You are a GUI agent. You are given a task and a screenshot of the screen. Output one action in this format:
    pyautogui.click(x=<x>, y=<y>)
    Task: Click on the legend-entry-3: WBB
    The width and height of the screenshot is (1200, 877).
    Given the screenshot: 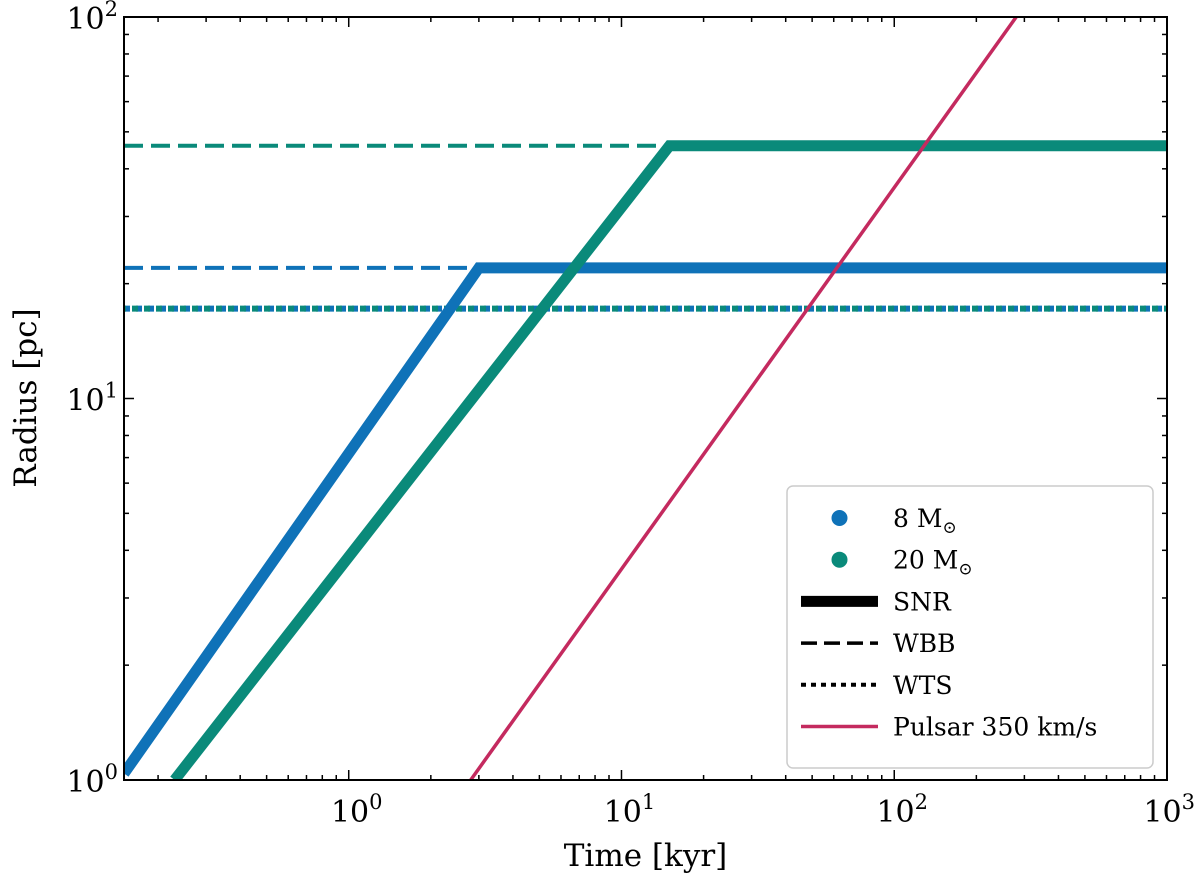 What is the action you would take?
    pyautogui.click(x=878, y=643)
    